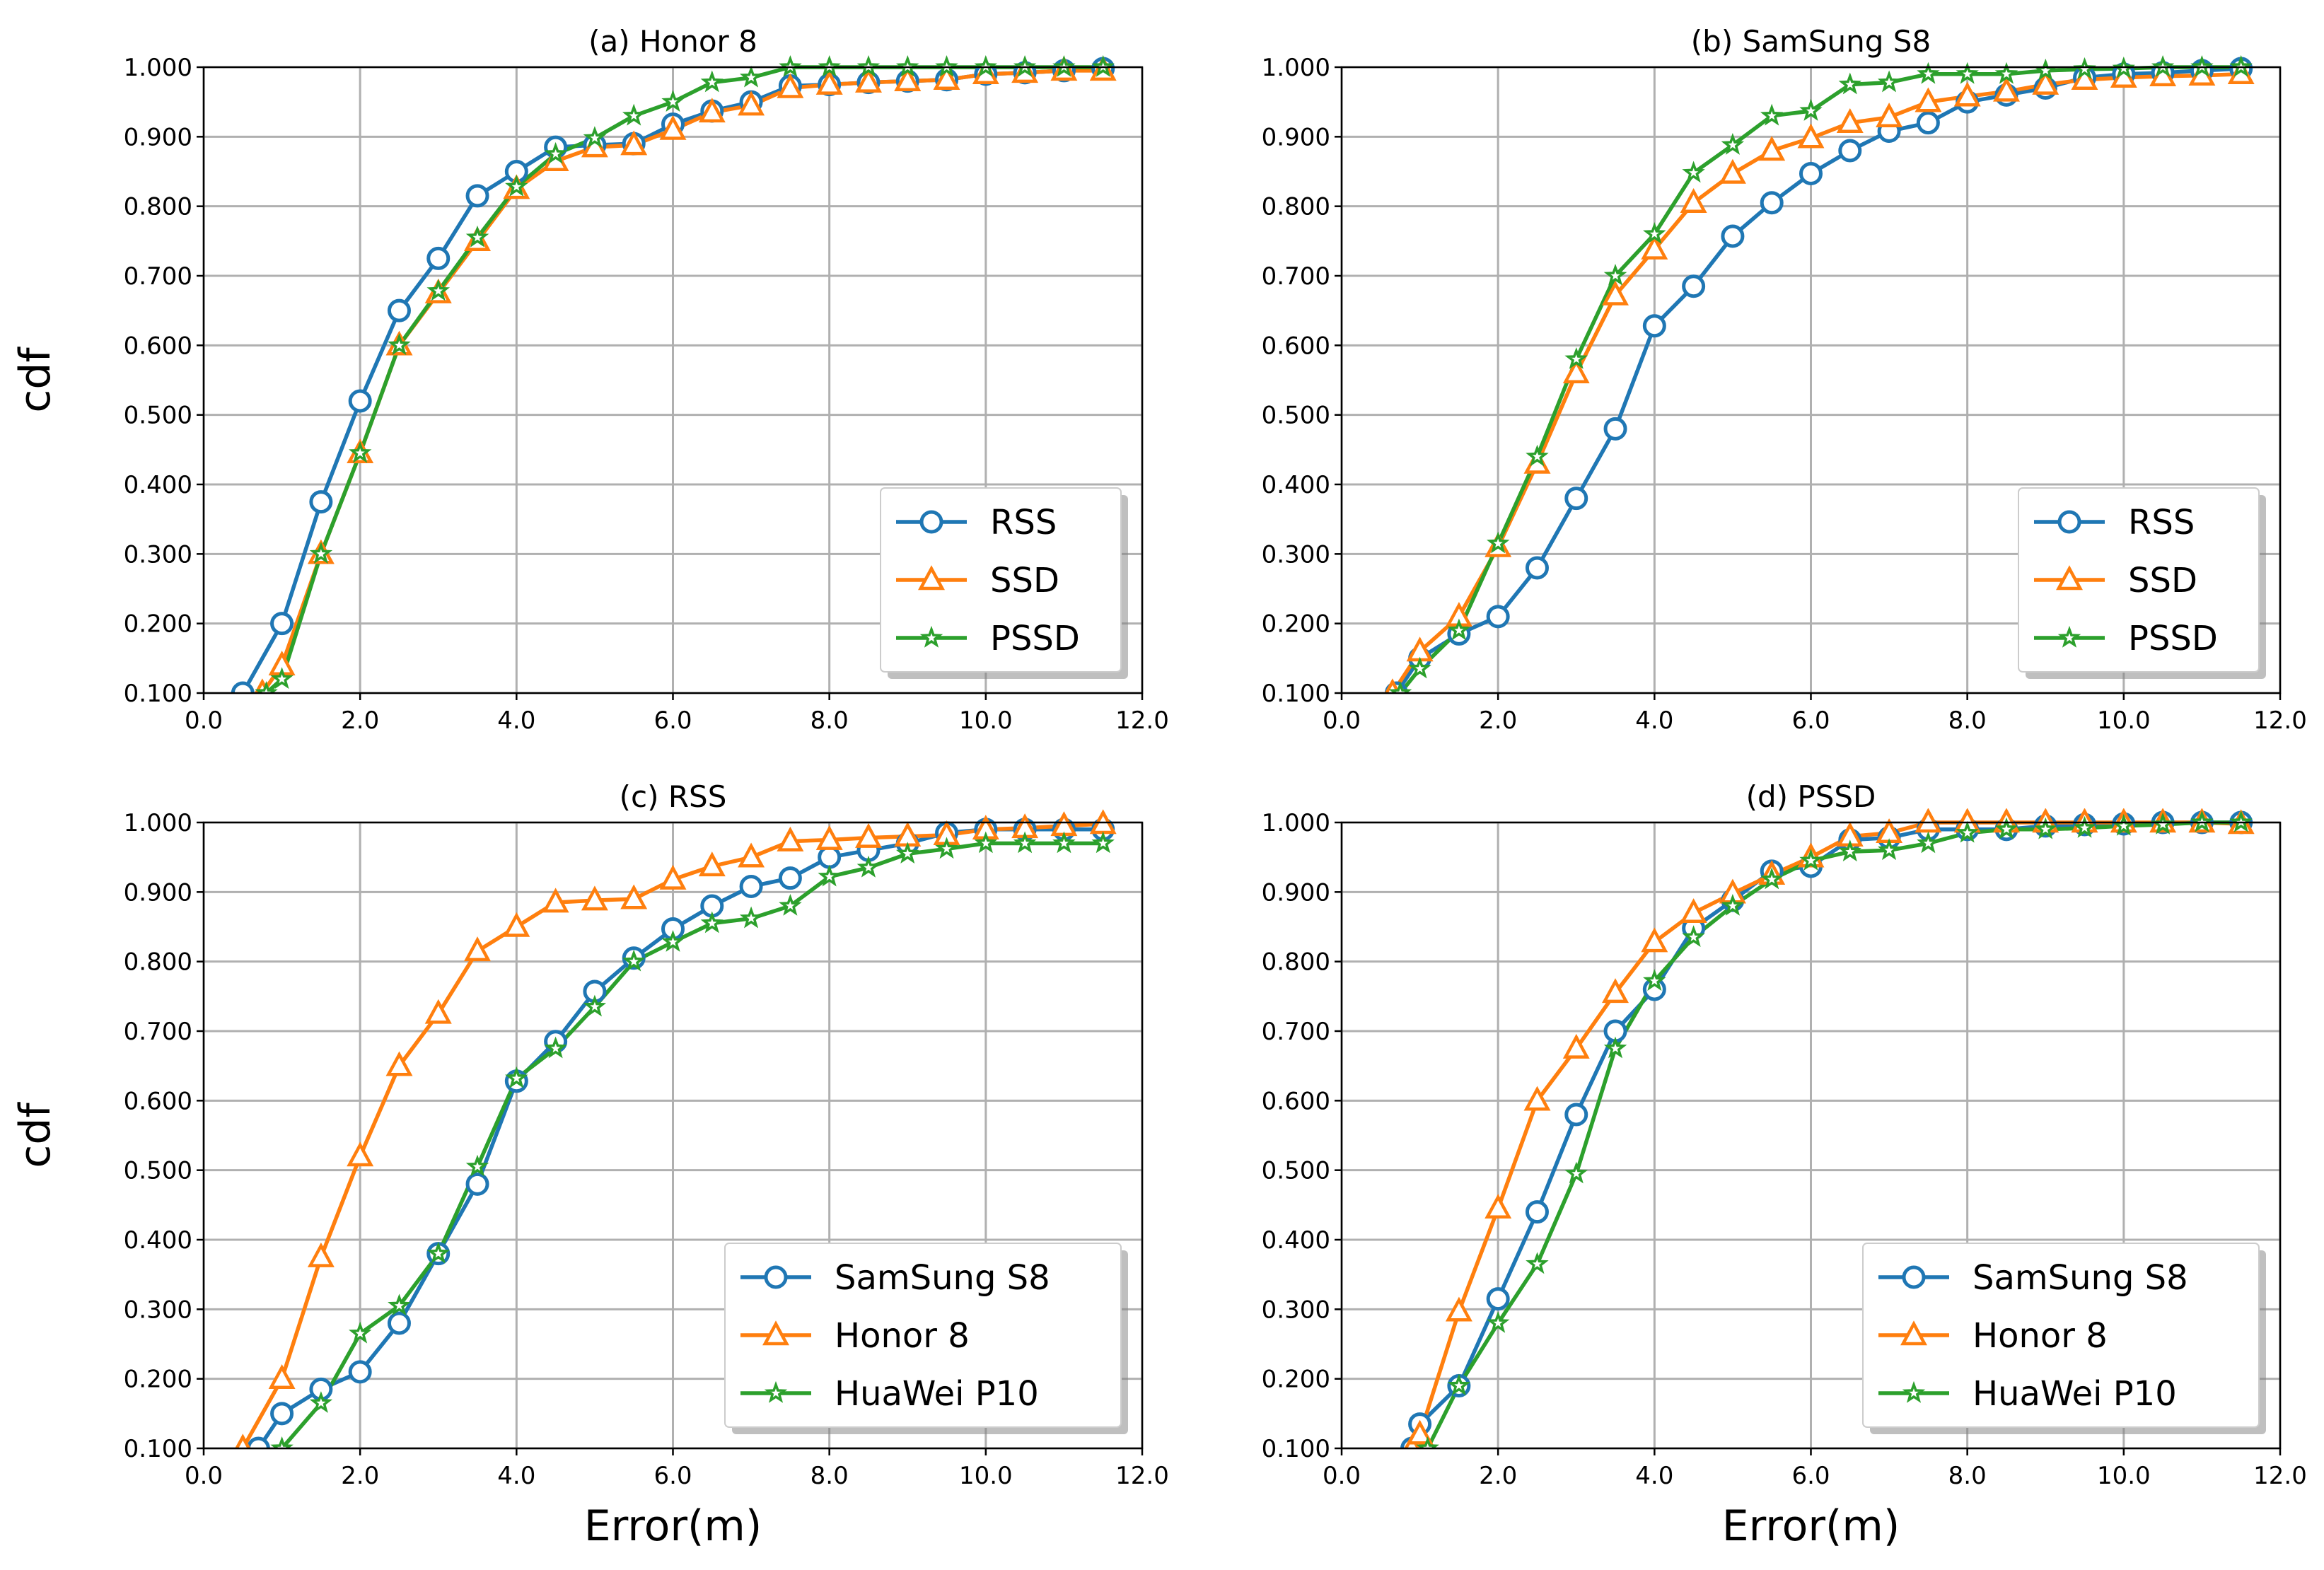 The width and height of the screenshot is (2324, 1570). Describe the element at coordinates (673, 796) in the screenshot. I see `panel-title: (c) RSS` at that location.